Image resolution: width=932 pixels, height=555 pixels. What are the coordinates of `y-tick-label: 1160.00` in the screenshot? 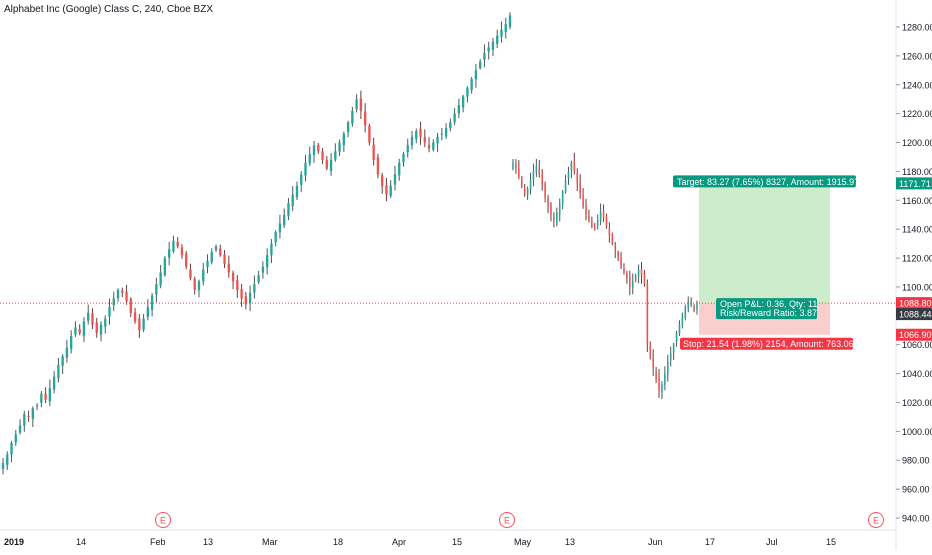 It's located at (917, 201).